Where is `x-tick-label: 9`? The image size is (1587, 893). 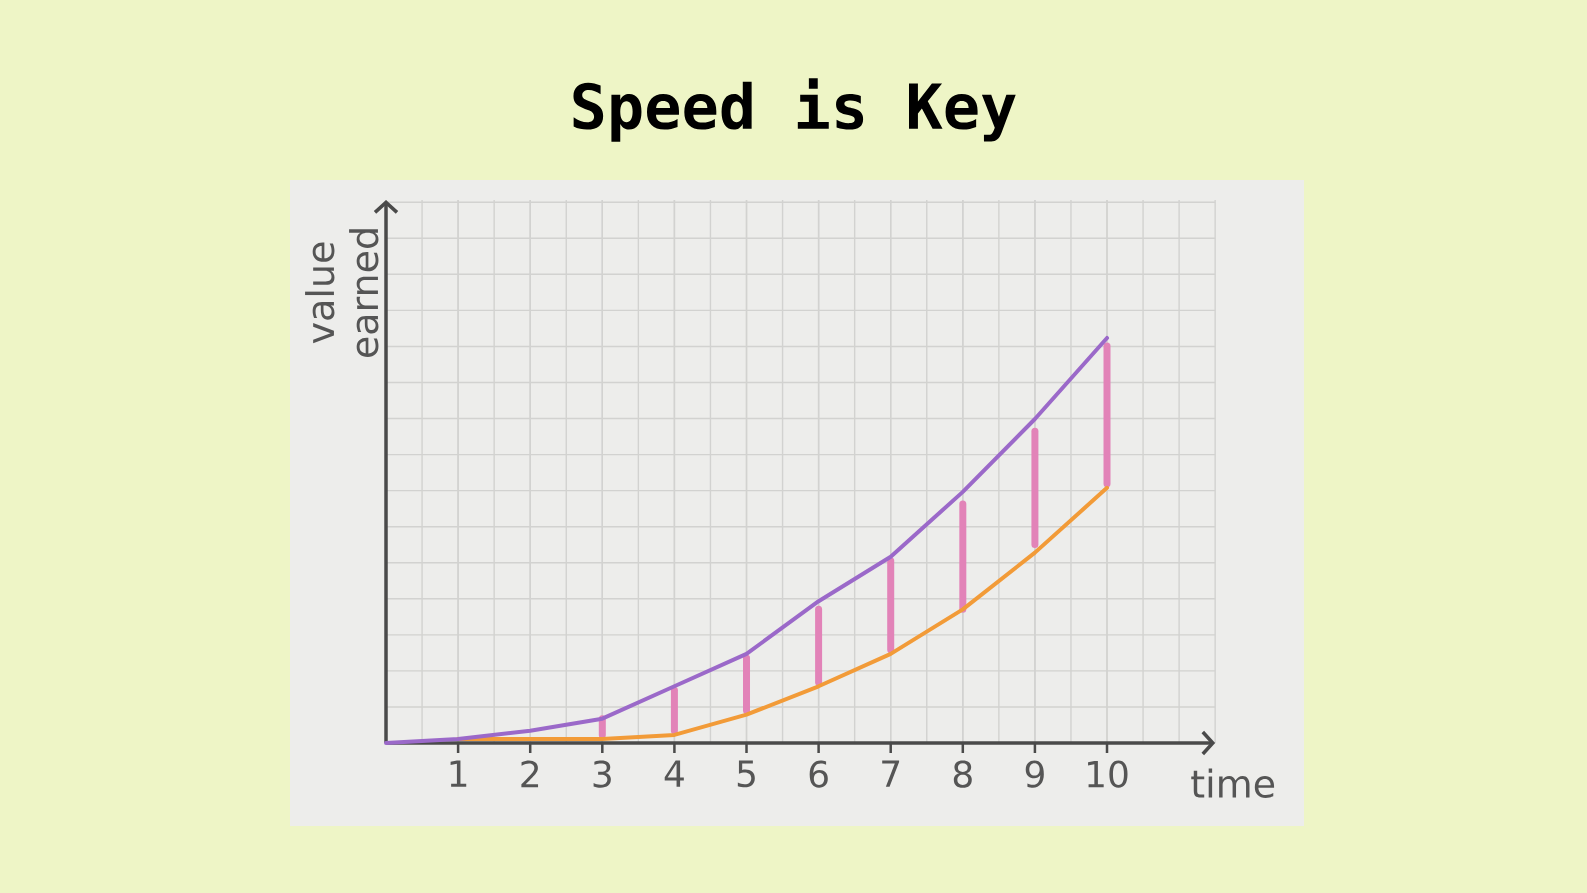 x-tick-label: 9 is located at coordinates (1034, 774).